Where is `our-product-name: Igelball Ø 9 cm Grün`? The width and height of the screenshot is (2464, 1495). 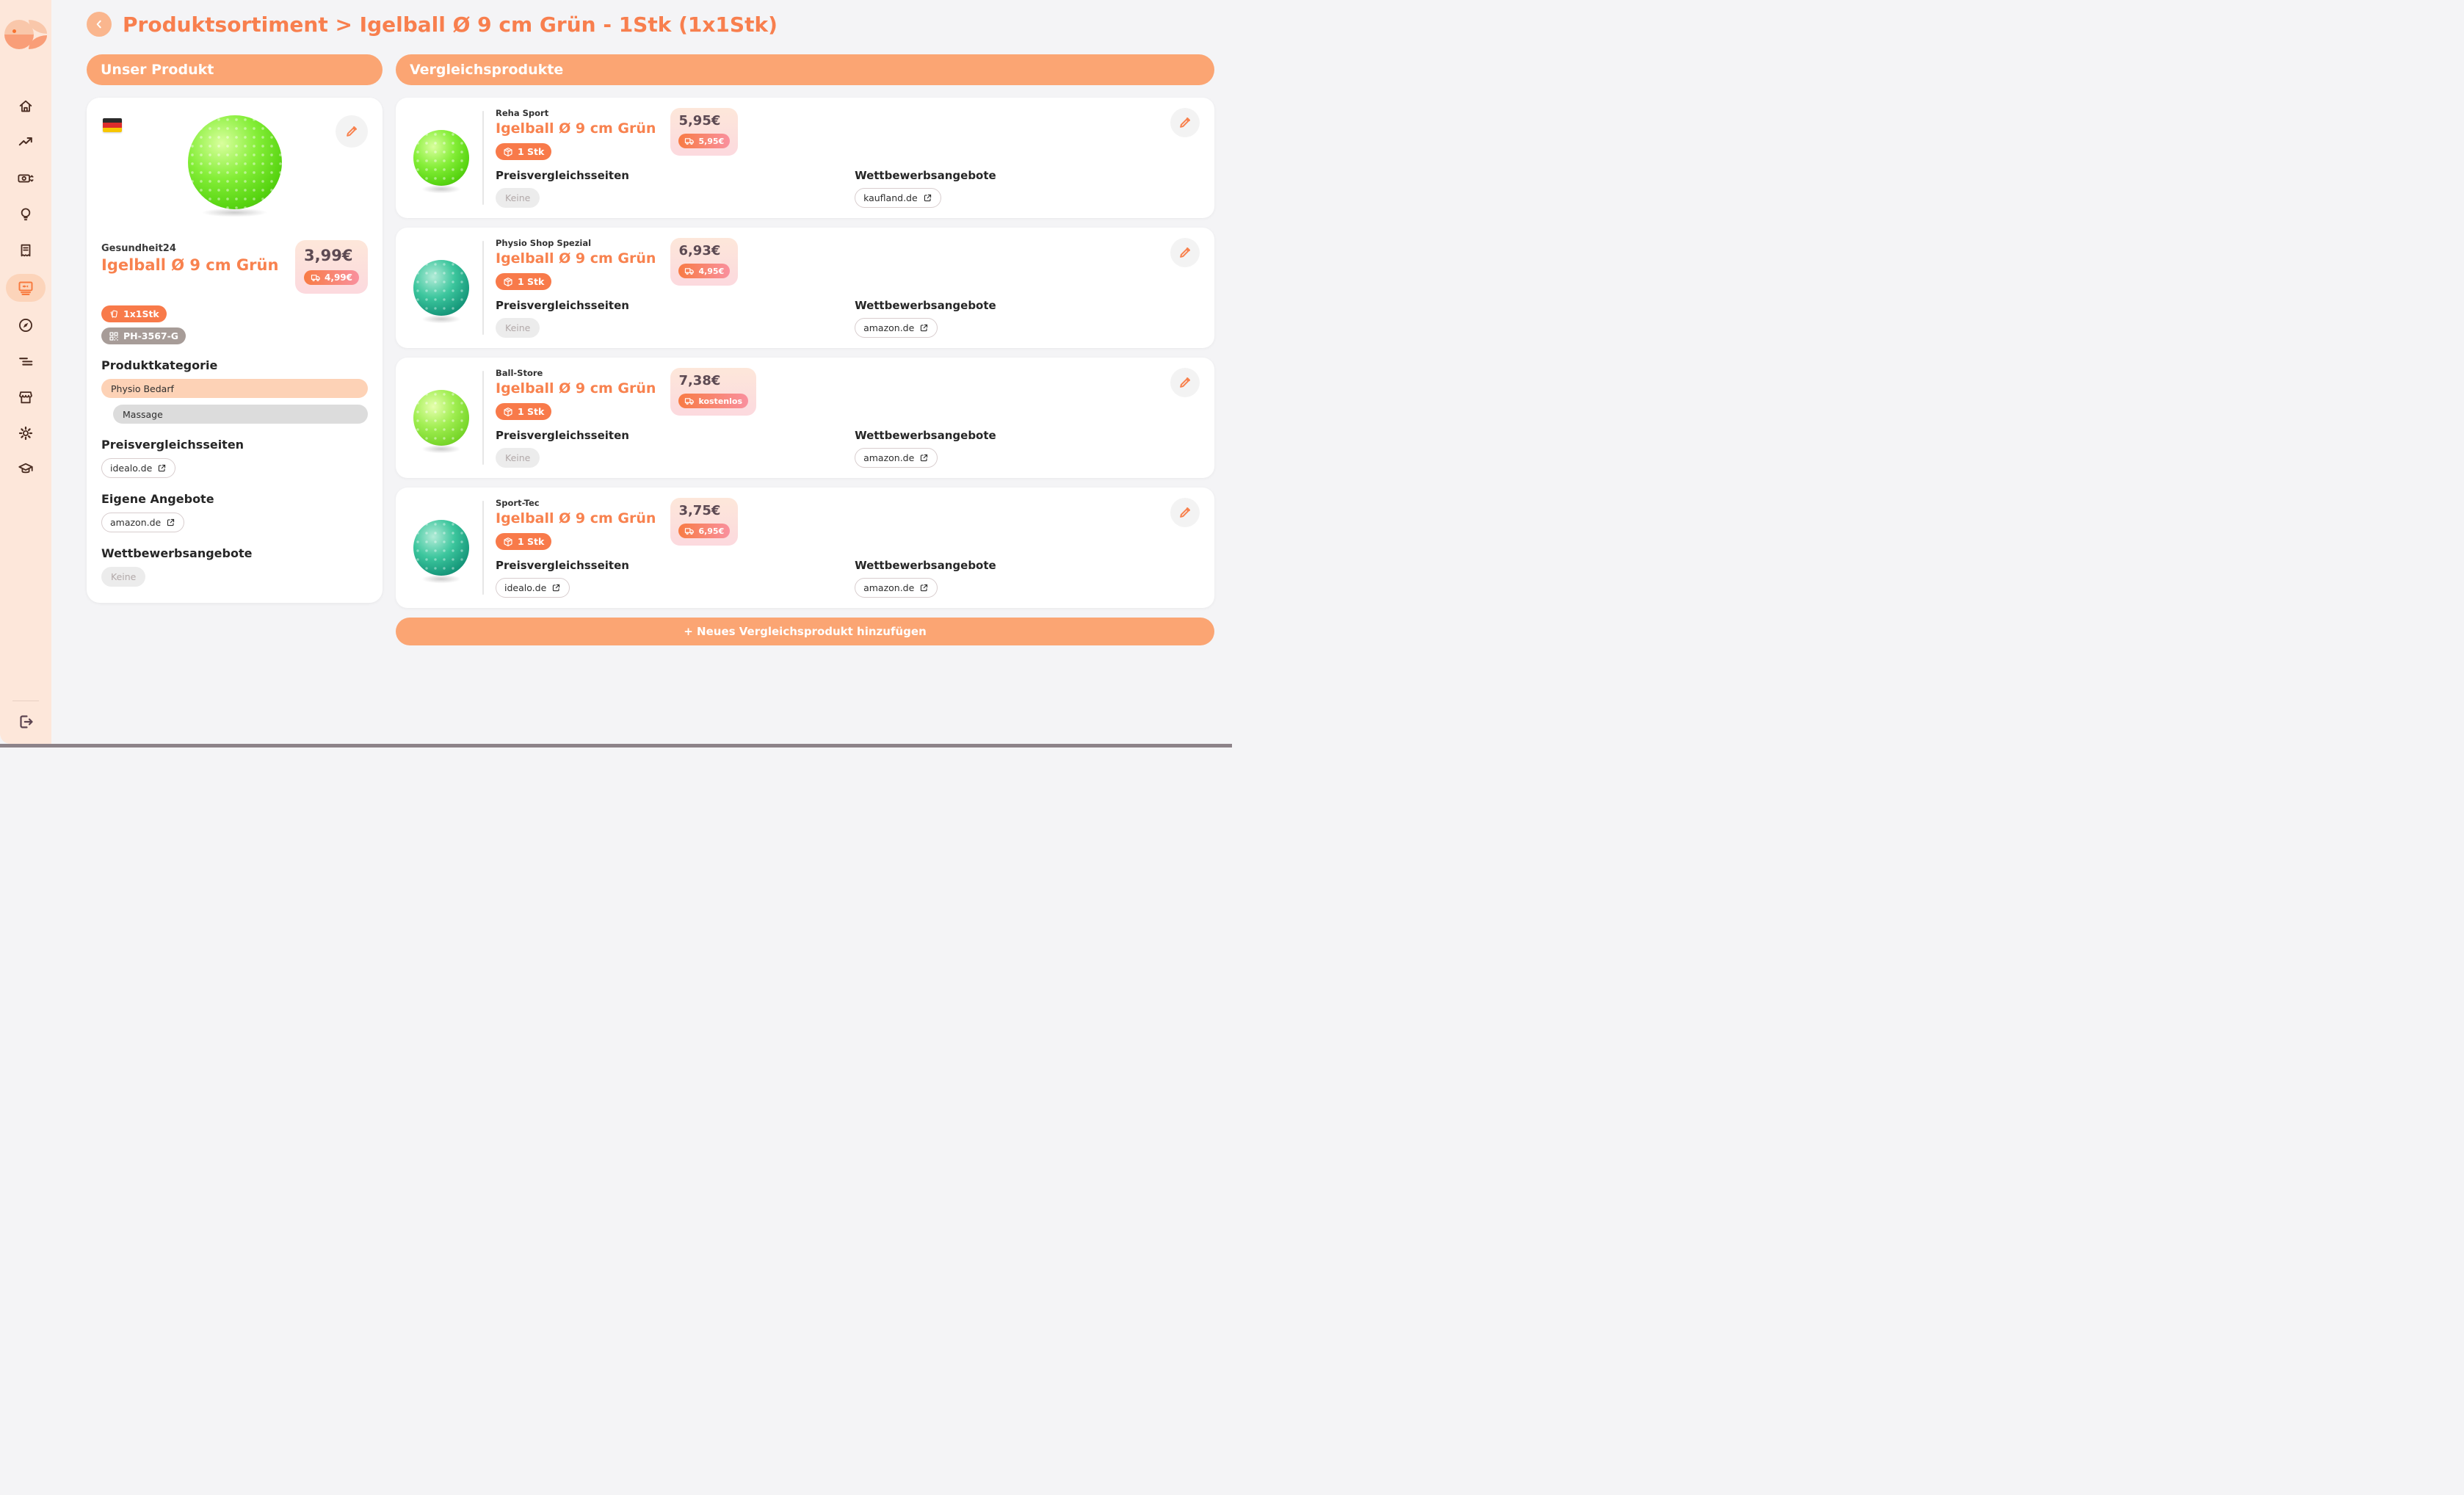 our-product-name: Igelball Ø 9 cm Grün is located at coordinates (190, 265).